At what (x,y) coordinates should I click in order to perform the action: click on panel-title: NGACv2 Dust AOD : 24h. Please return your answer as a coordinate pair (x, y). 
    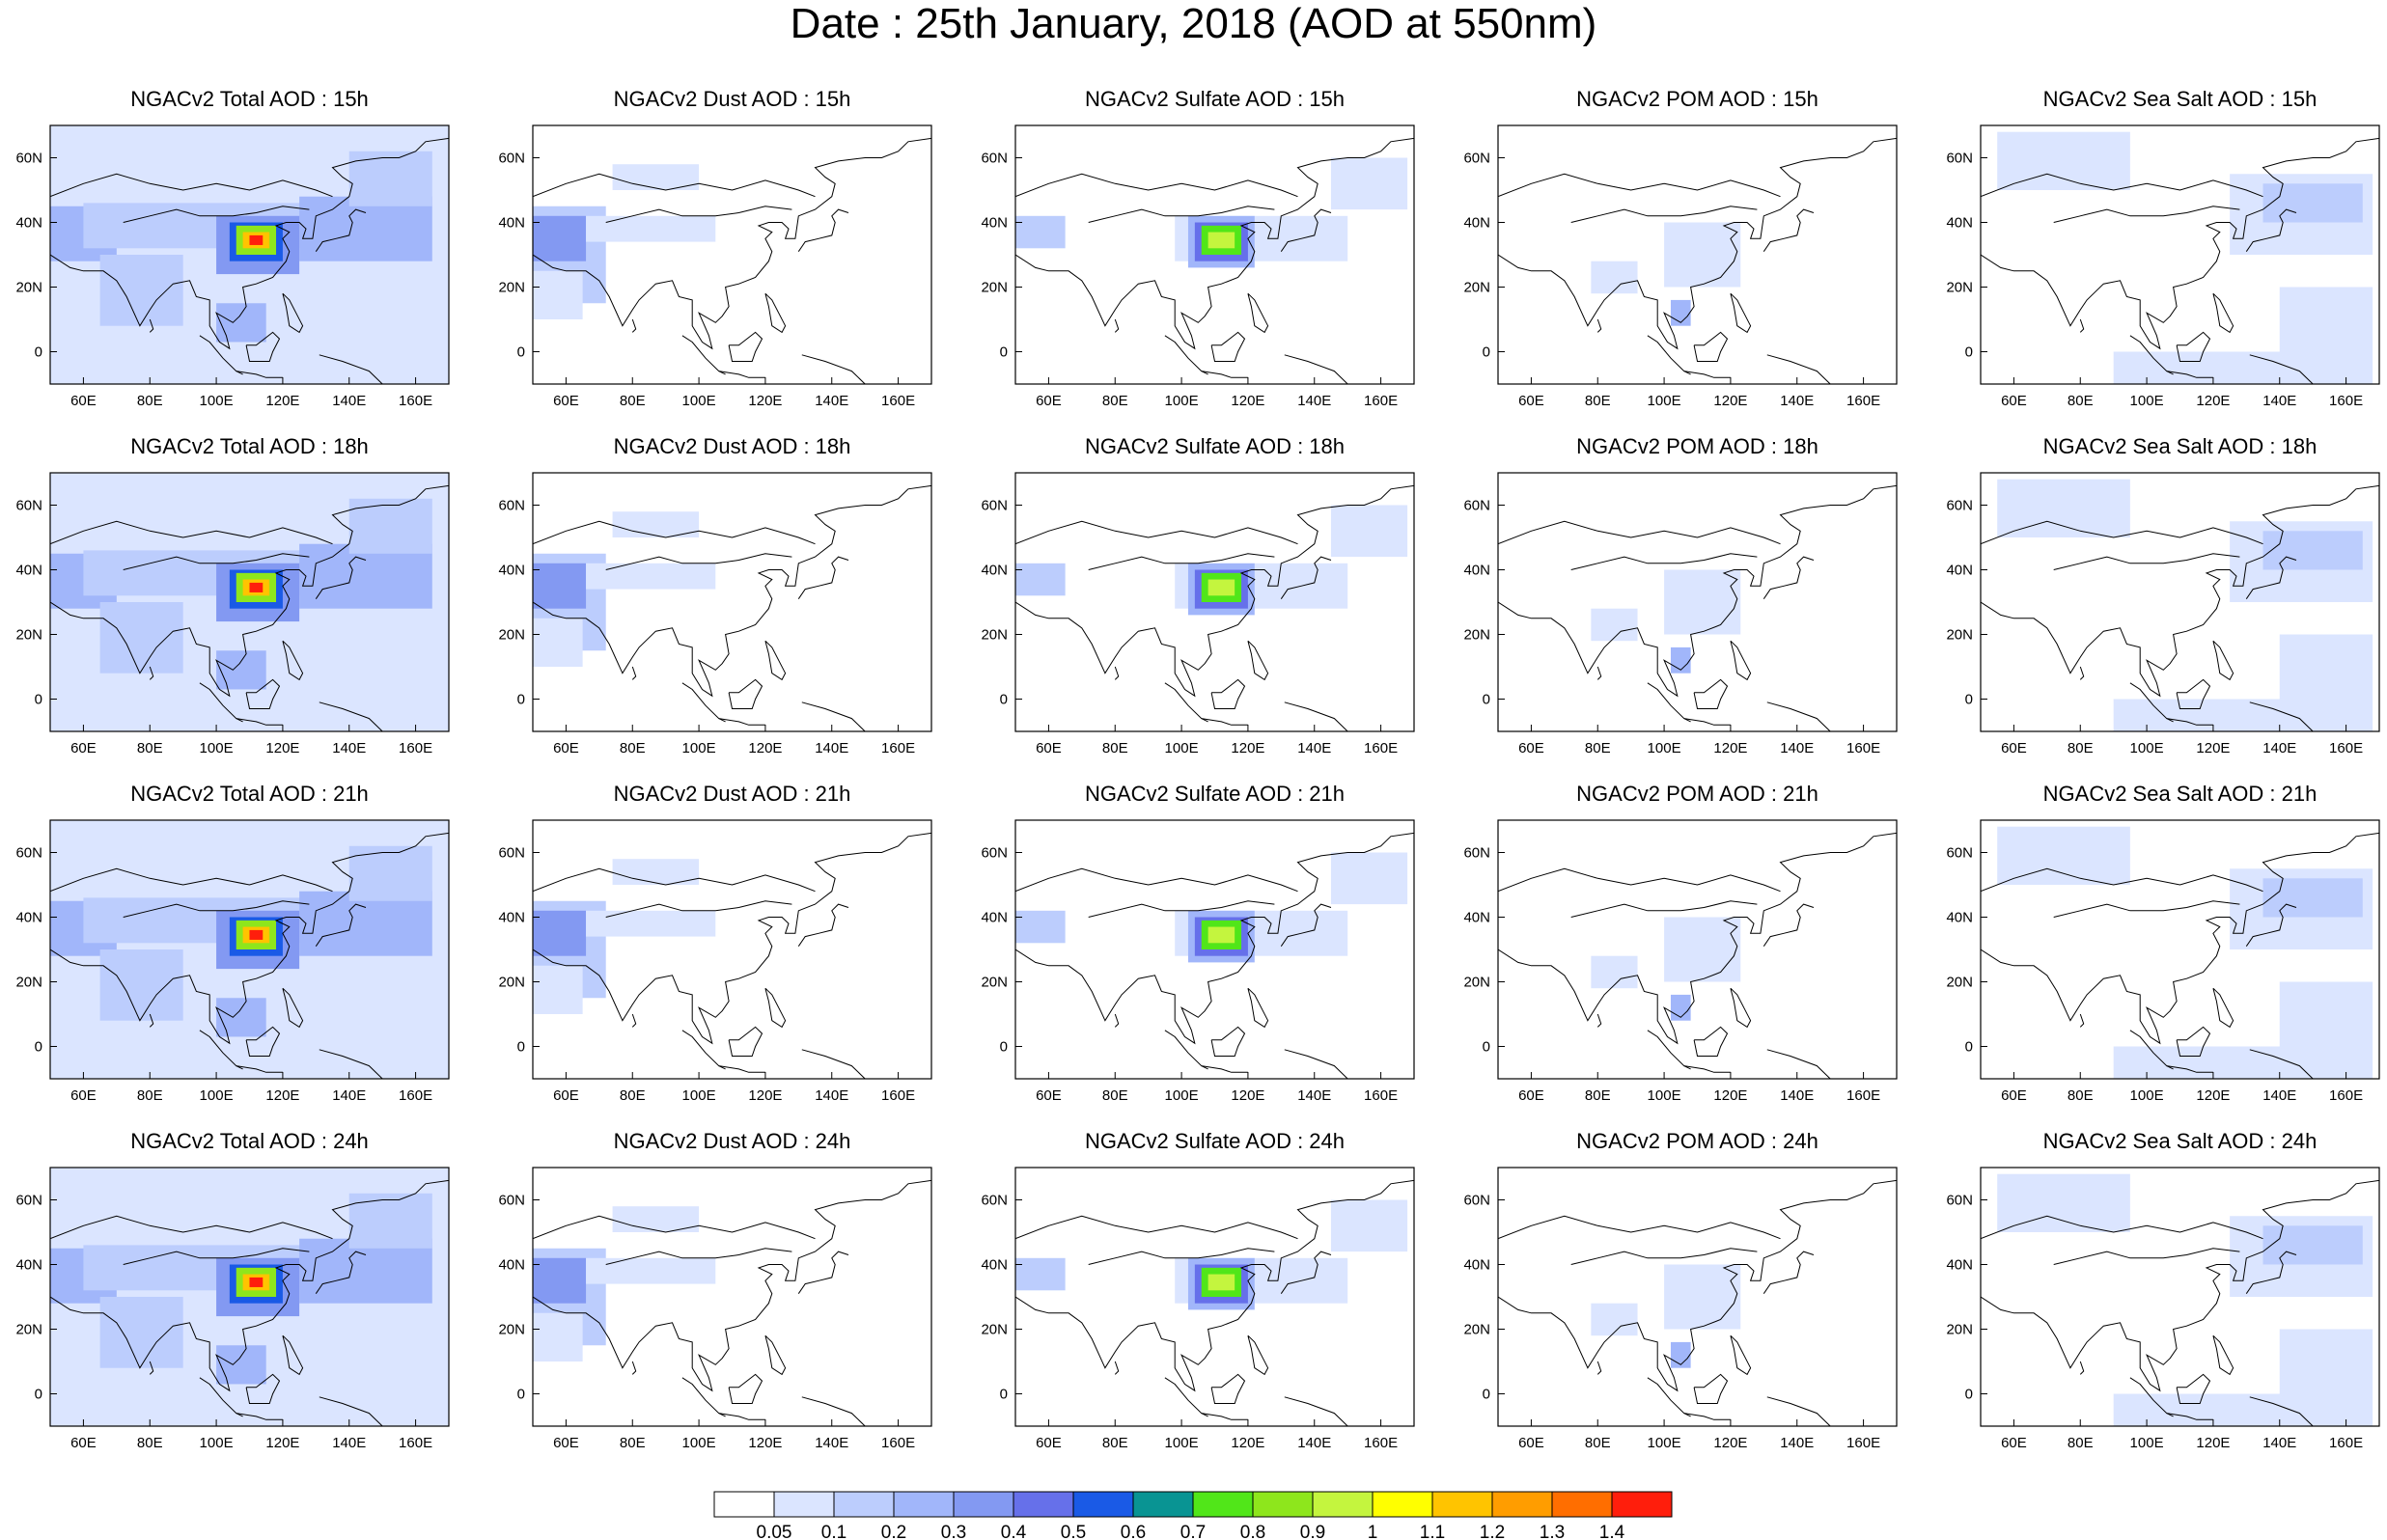
    Looking at the image, I should click on (732, 1141).